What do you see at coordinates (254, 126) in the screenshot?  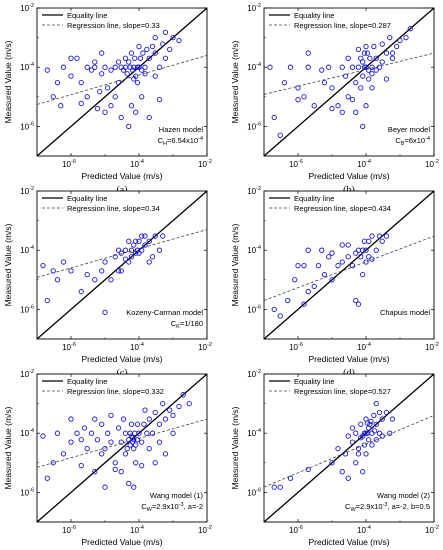 I see `y-tick-label: 10⁻⁶` at bounding box center [254, 126].